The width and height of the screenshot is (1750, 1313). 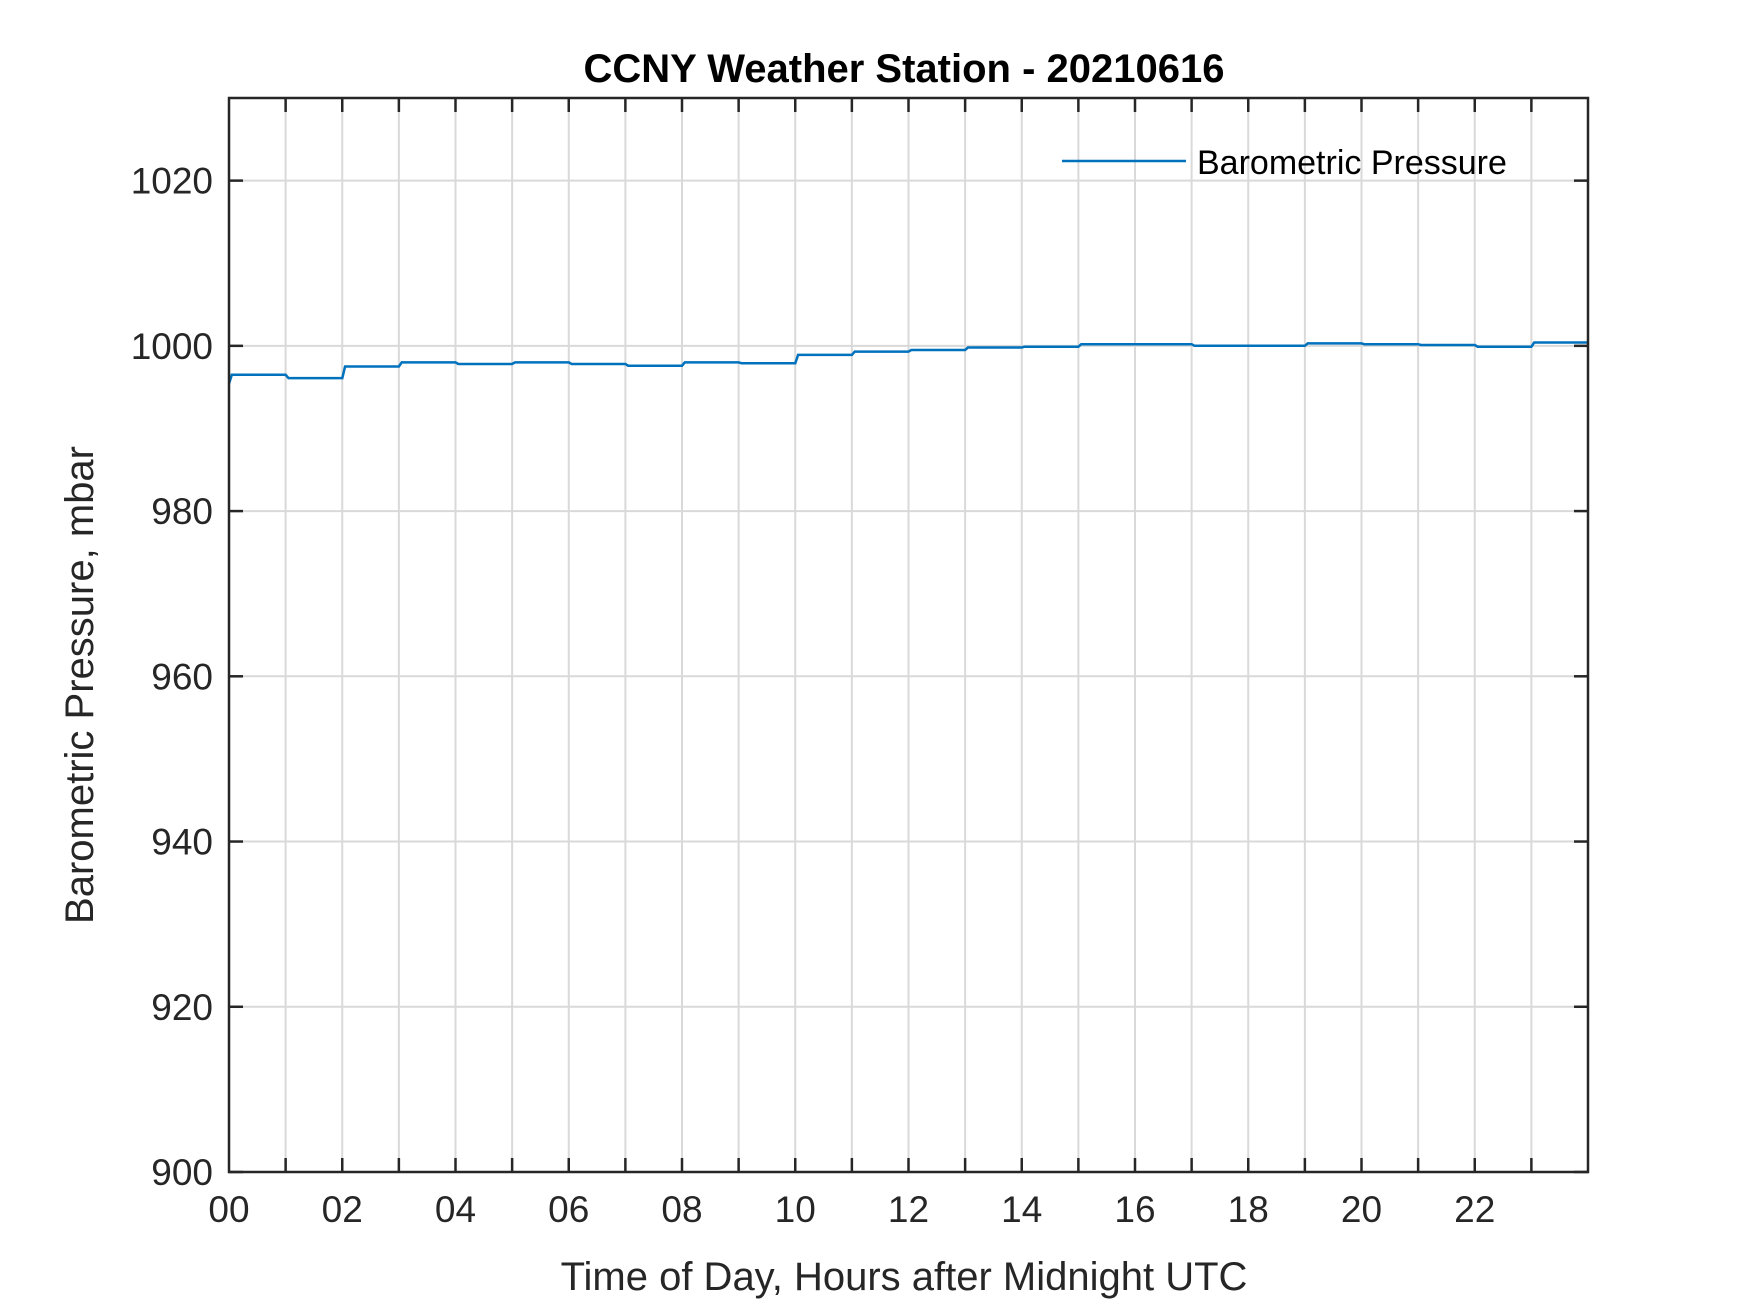 What do you see at coordinates (182, 676) in the screenshot?
I see `y-tick-label: 960` at bounding box center [182, 676].